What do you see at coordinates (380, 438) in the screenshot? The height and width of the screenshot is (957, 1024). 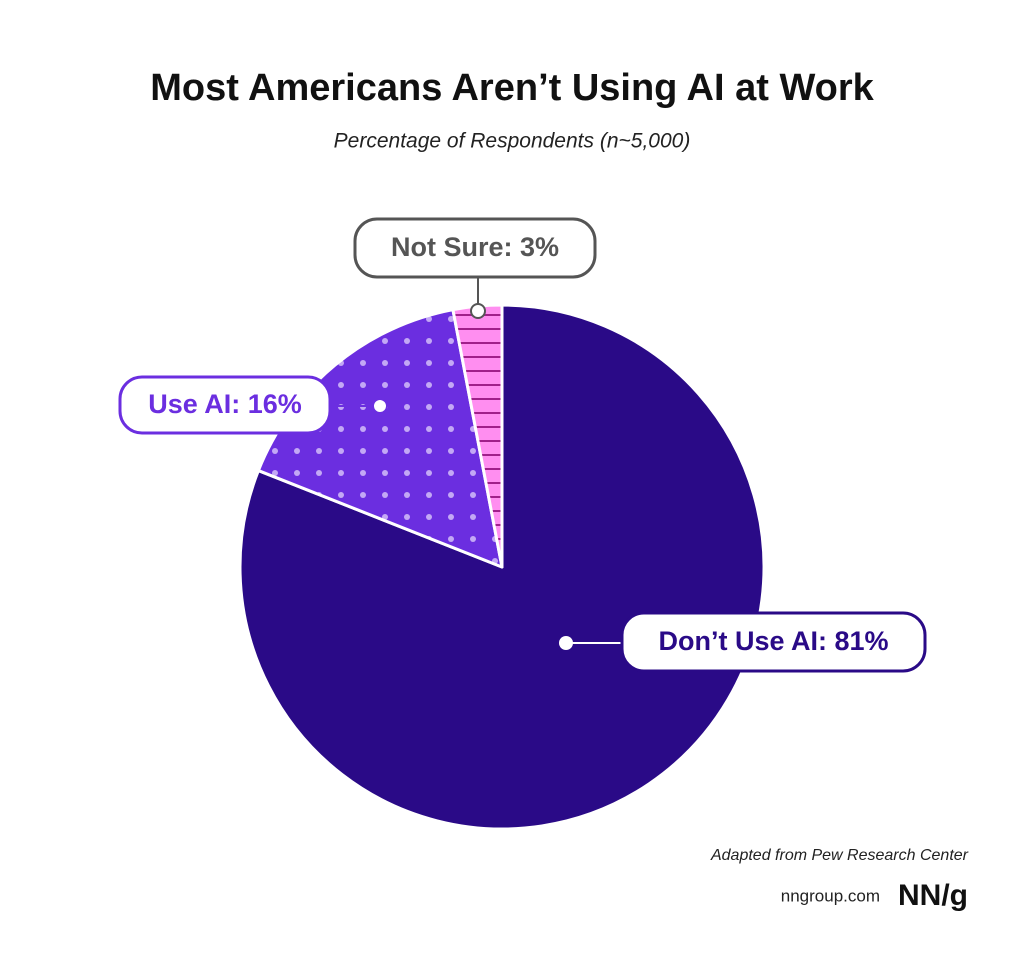 I see `pie-slice` at bounding box center [380, 438].